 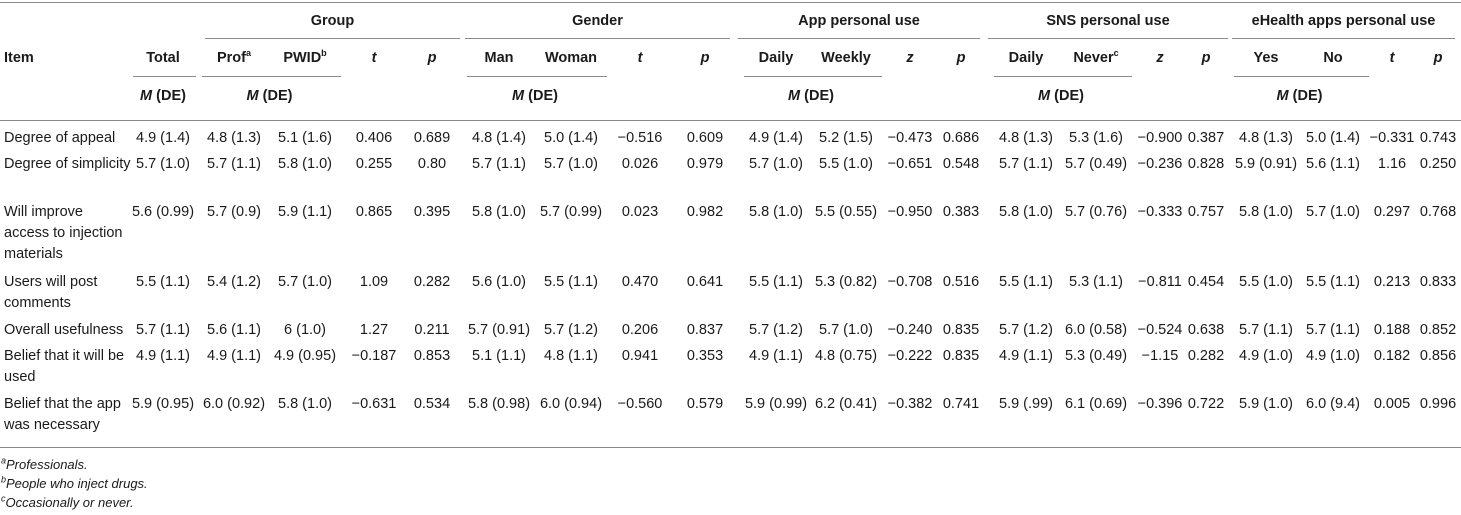 I want to click on table-cell: 5.8 (1.0), so click(x=1026, y=212).